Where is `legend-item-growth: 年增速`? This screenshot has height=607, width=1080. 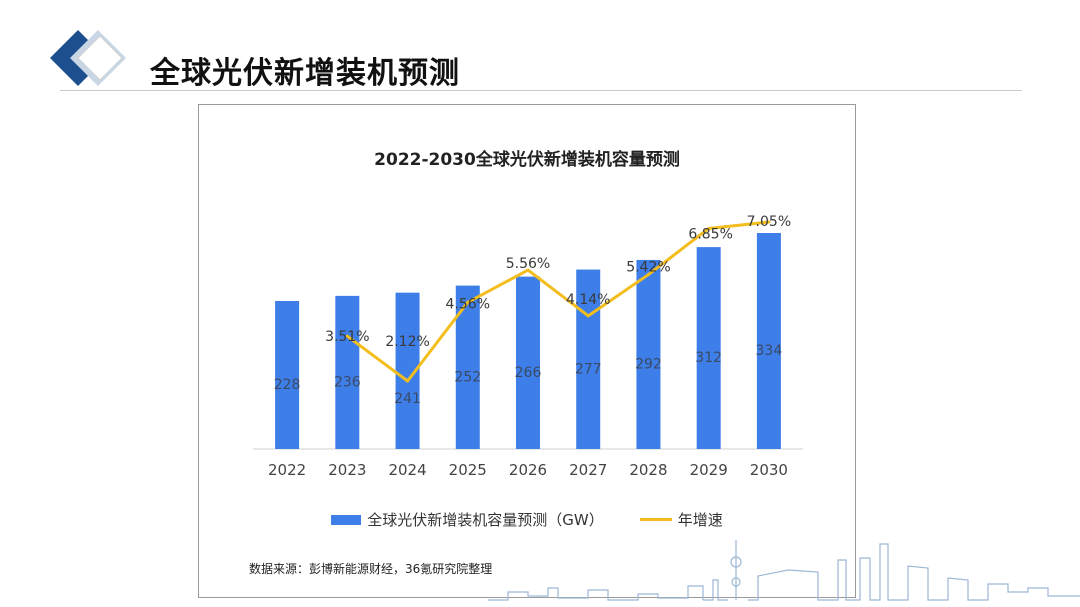 legend-item-growth: 年增速 is located at coordinates (681, 519).